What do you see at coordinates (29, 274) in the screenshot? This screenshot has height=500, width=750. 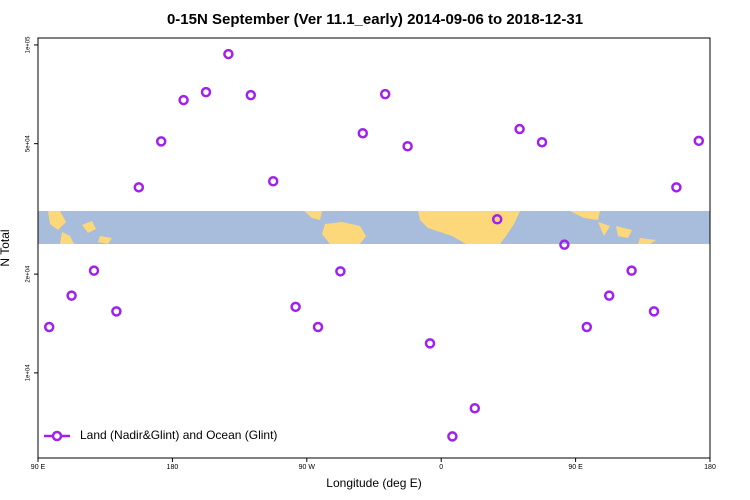 I see `y-tick-label: 2e+04` at bounding box center [29, 274].